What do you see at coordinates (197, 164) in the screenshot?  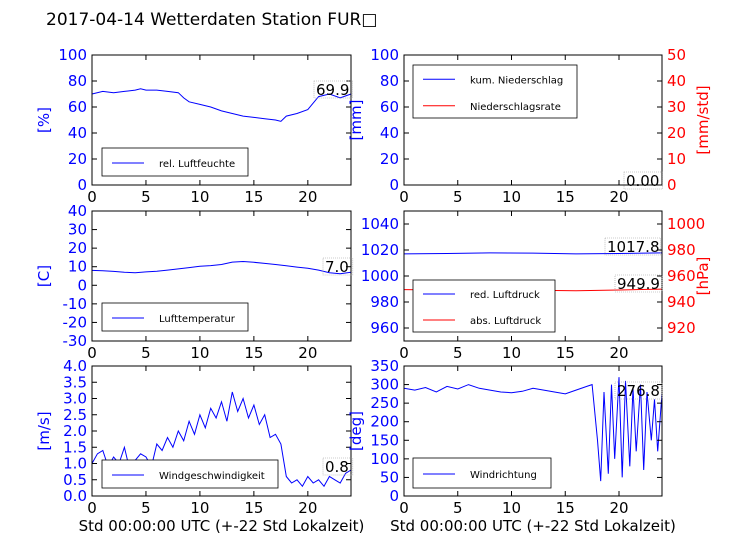 I see `legend-label: rel. Luftfeuchte` at bounding box center [197, 164].